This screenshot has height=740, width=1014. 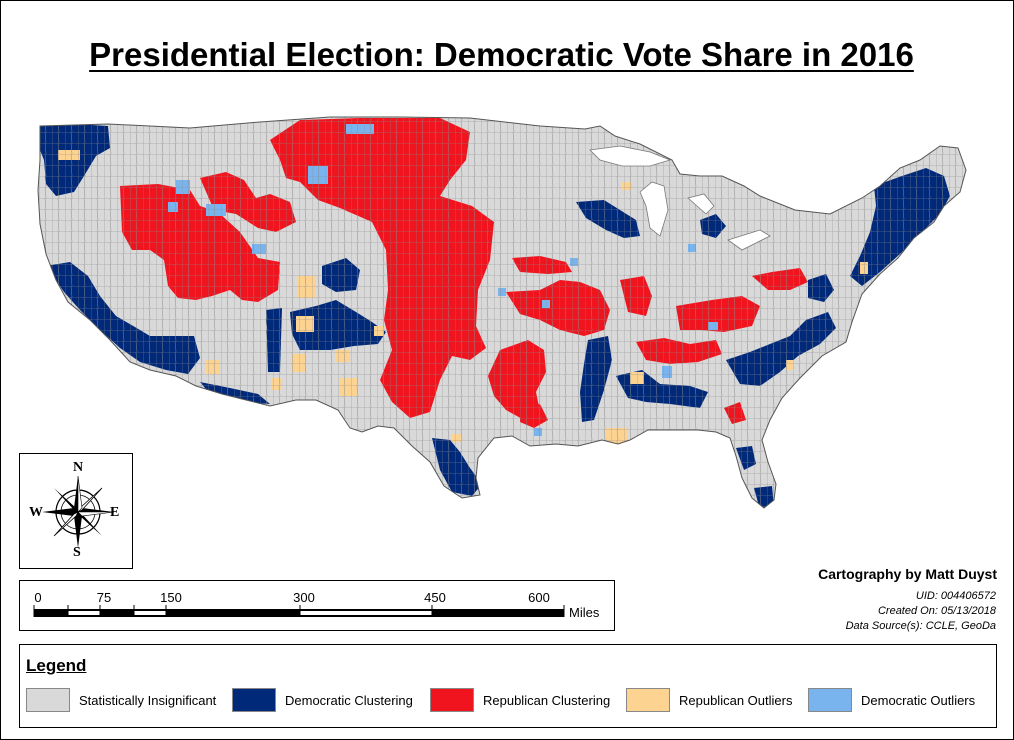 What do you see at coordinates (304, 597) in the screenshot?
I see `scale-tick-label: 300` at bounding box center [304, 597].